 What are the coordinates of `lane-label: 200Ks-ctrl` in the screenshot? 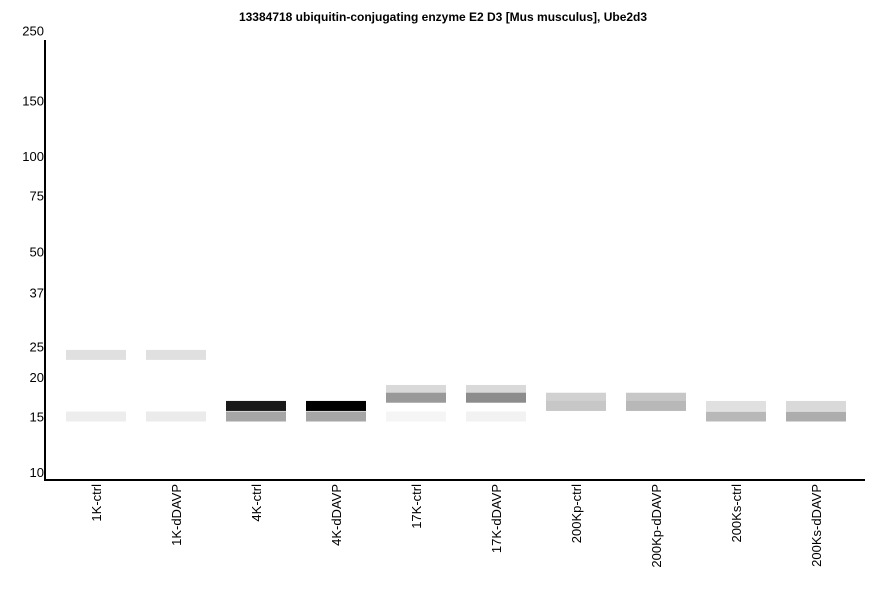 It's located at (736, 513).